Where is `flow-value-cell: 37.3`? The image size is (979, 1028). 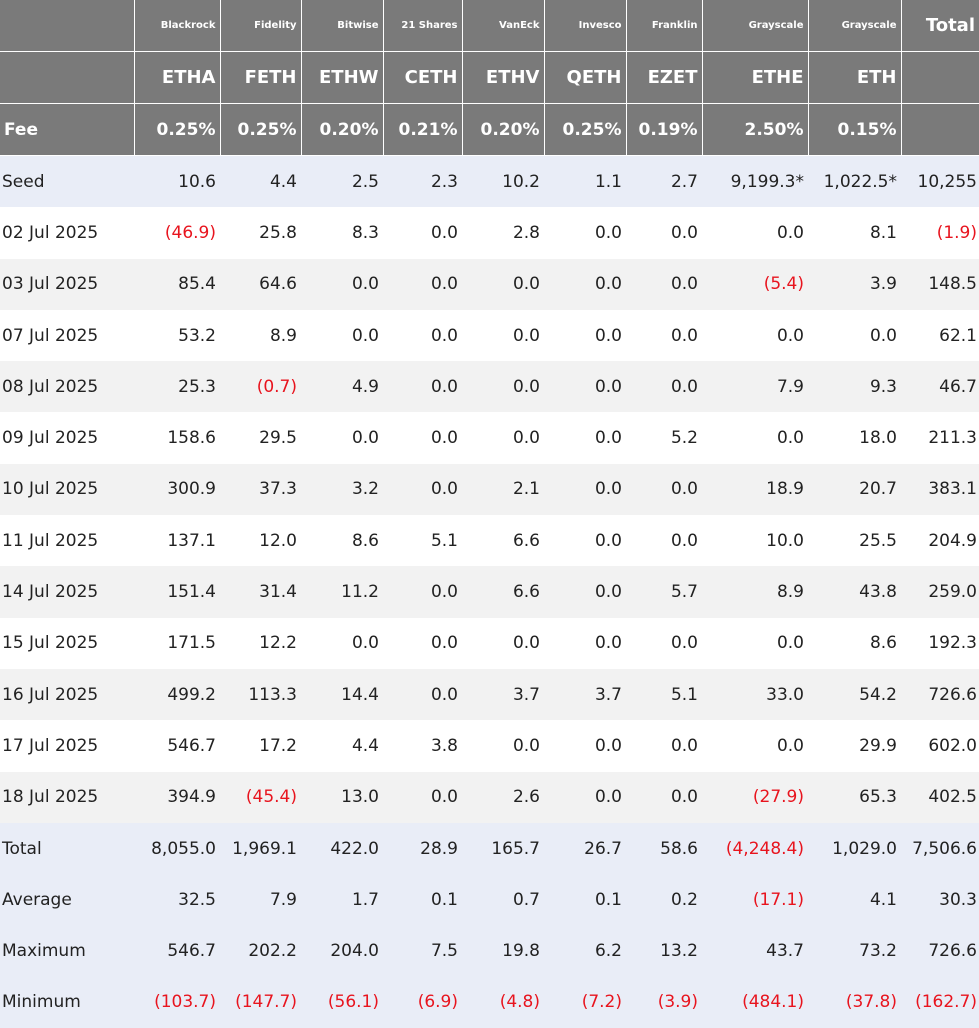
flow-value-cell: 37.3 is located at coordinates (260, 489).